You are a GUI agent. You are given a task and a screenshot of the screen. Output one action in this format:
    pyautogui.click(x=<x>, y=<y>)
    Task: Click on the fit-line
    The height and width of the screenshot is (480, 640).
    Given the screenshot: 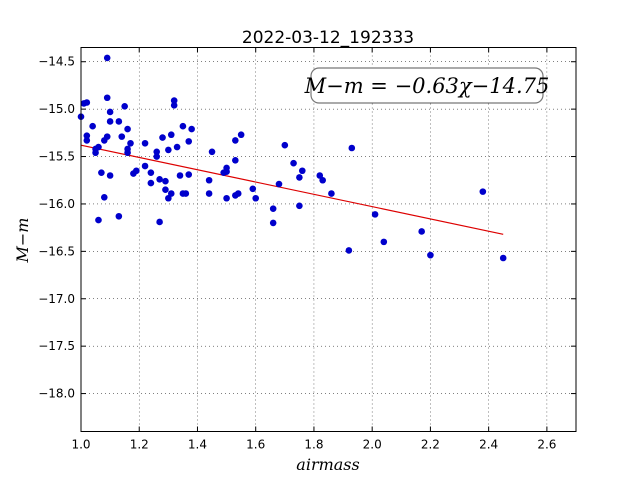 What is the action you would take?
    pyautogui.click(x=292, y=189)
    